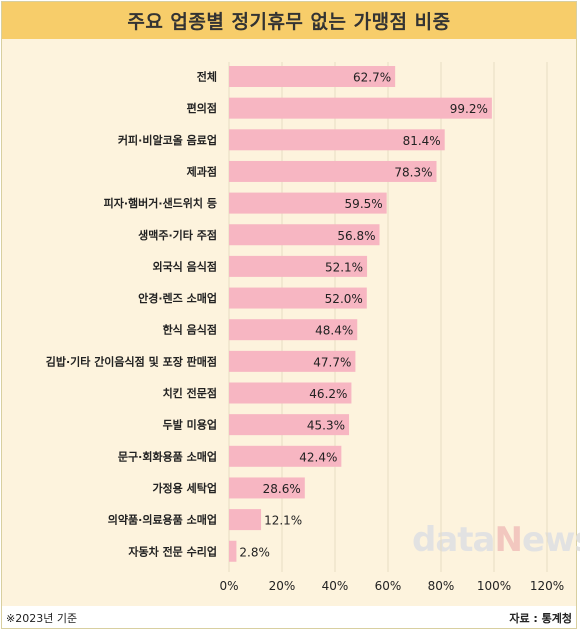 Image resolution: width=580 pixels, height=631 pixels. I want to click on category-label: 의약품·의료용품 소매업, so click(162, 520).